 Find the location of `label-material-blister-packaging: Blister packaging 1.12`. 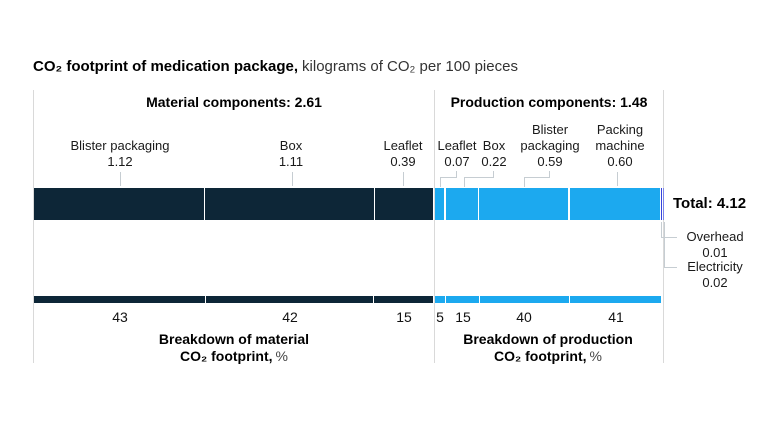

label-material-blister-packaging: Blister packaging 1.12 is located at coordinates (120, 154).